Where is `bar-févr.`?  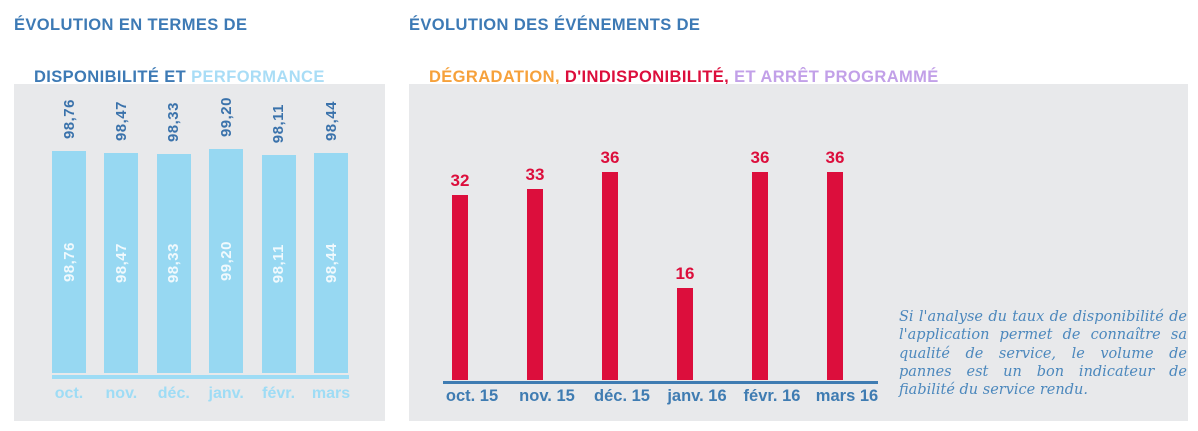 bar-févr. is located at coordinates (278, 264).